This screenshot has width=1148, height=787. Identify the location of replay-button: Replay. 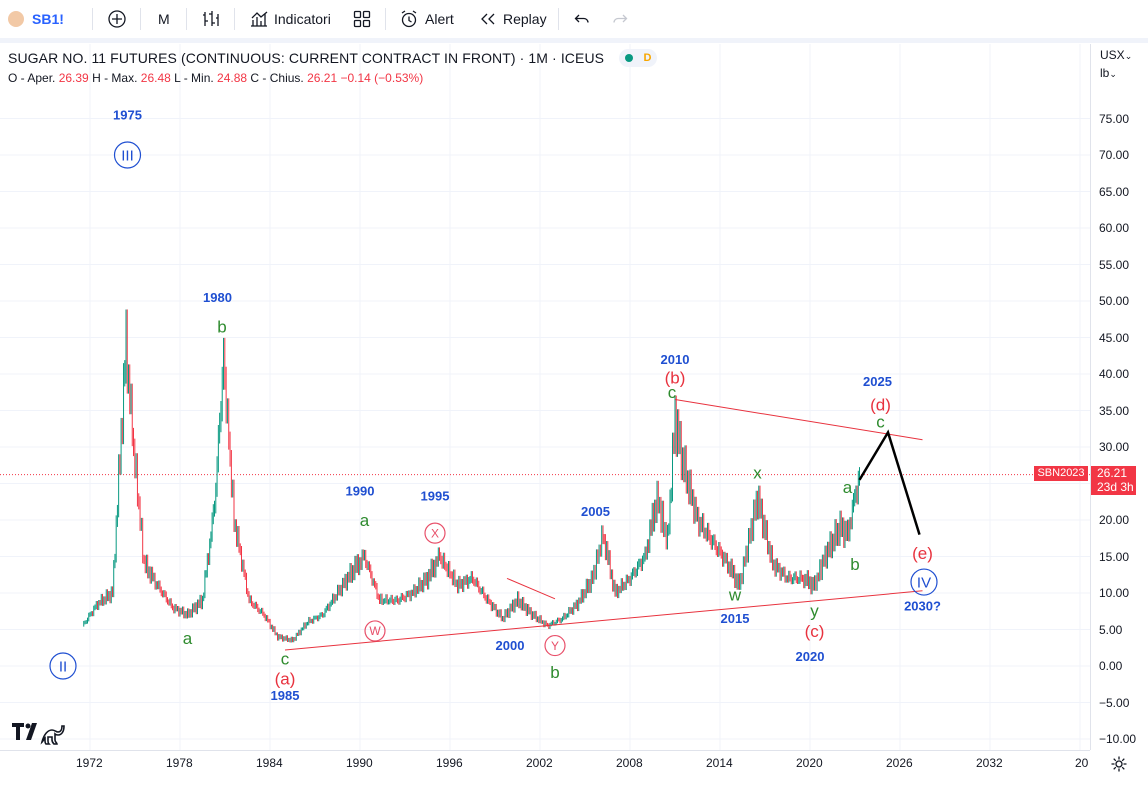
(513, 19).